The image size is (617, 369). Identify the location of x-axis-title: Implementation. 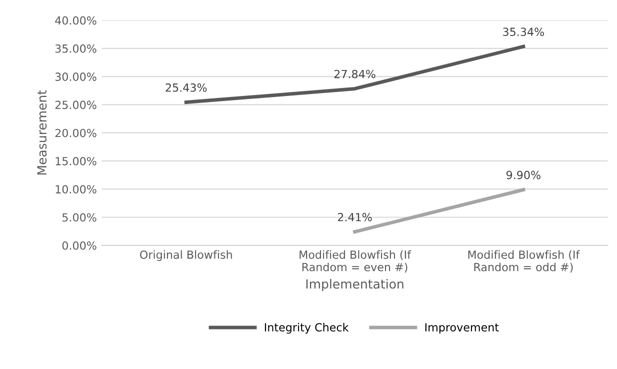
(355, 285).